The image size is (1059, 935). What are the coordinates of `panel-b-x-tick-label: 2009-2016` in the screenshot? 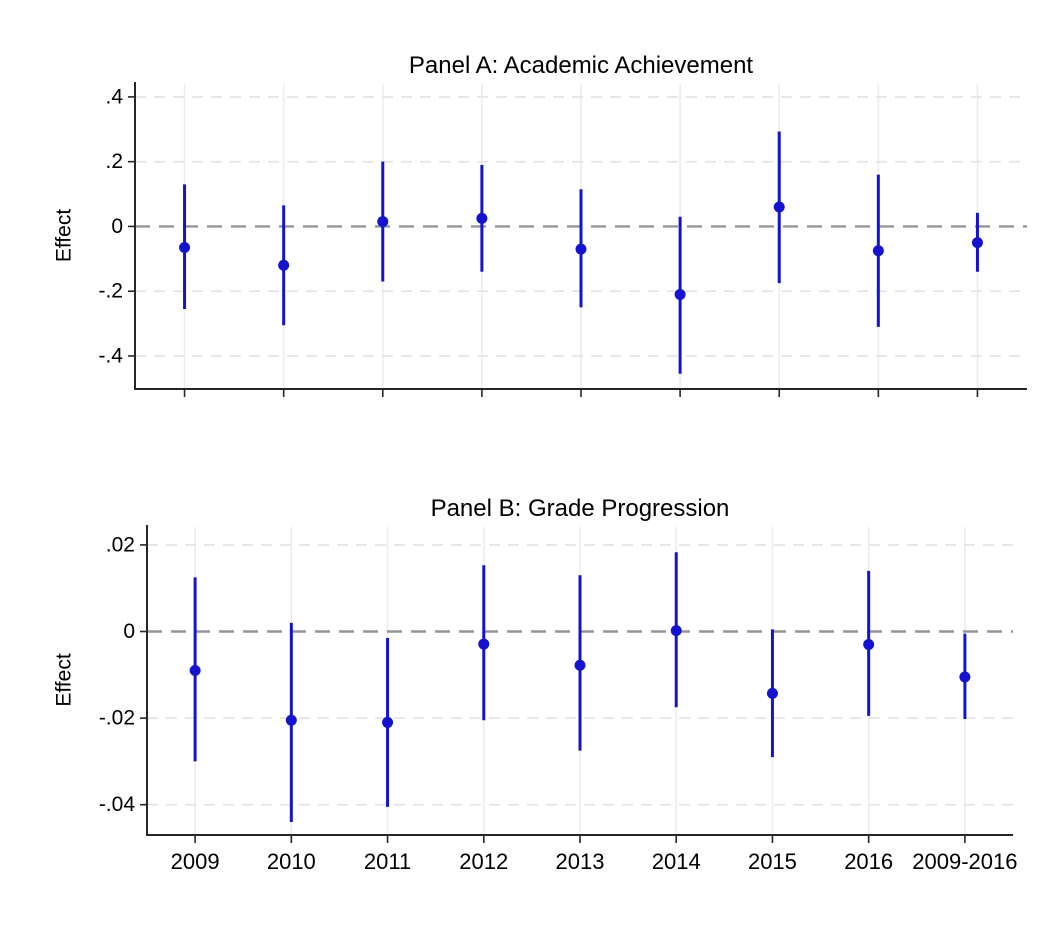 It's located at (964, 861).